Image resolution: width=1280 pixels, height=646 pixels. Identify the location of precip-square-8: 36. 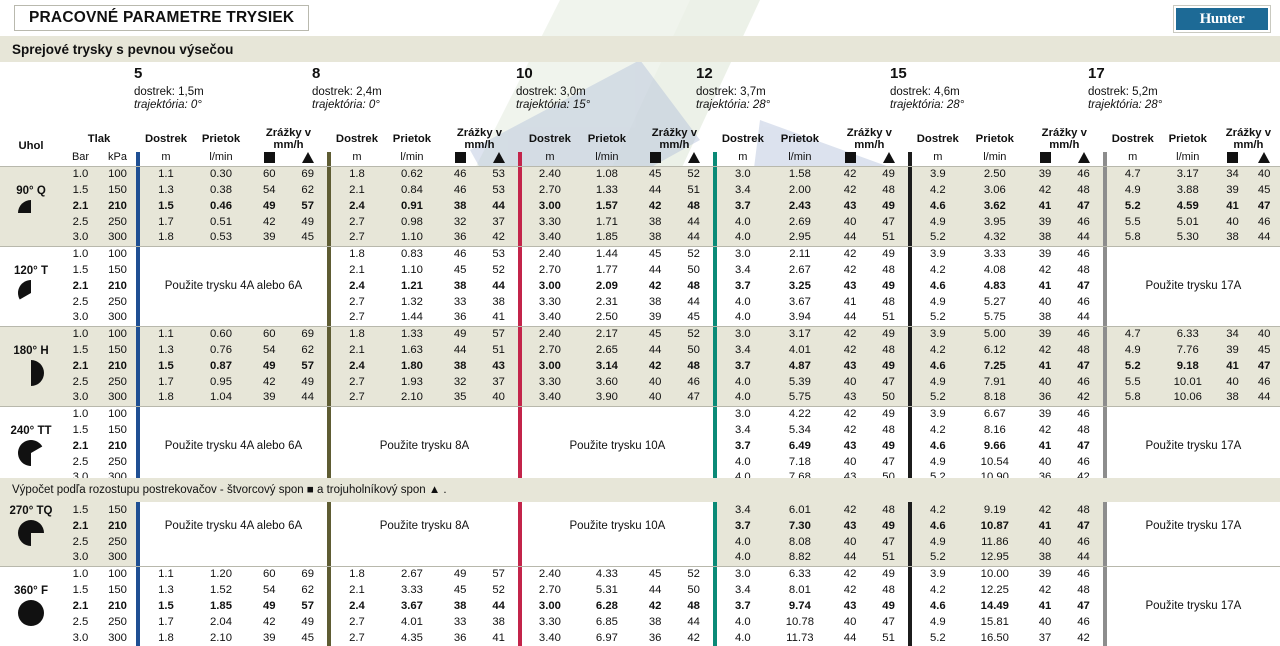
(460, 237).